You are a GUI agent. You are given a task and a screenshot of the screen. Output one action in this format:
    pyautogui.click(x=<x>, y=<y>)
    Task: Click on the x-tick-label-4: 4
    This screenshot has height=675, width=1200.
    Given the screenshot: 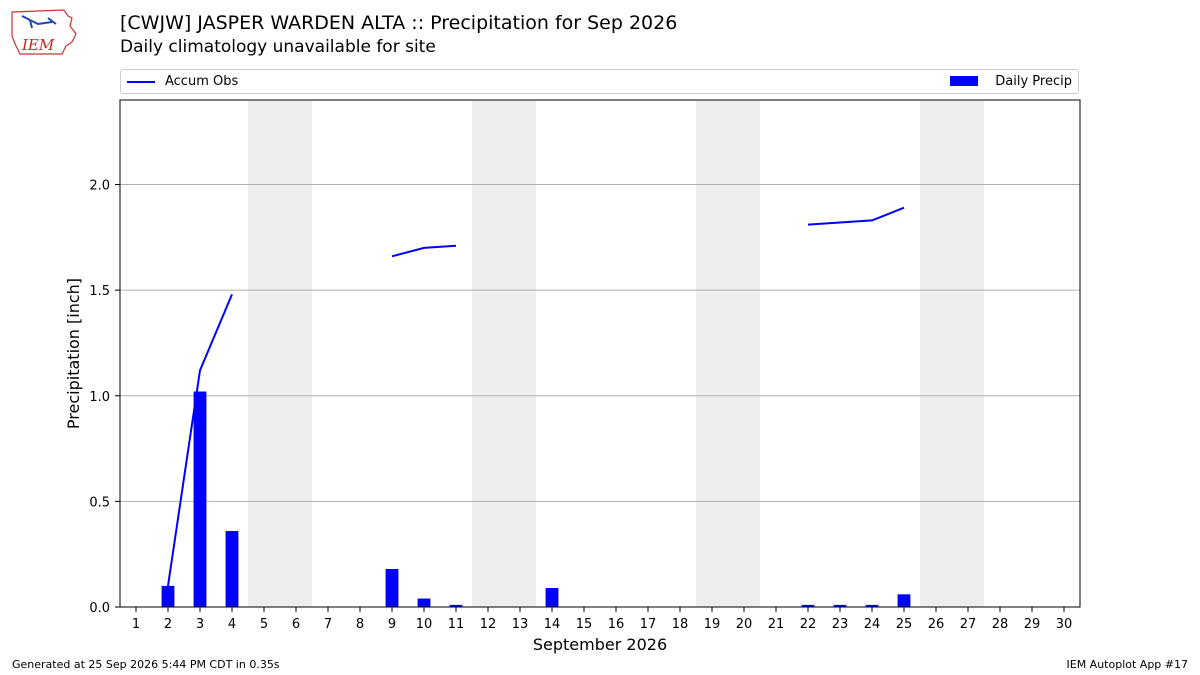 What is the action you would take?
    pyautogui.click(x=232, y=624)
    